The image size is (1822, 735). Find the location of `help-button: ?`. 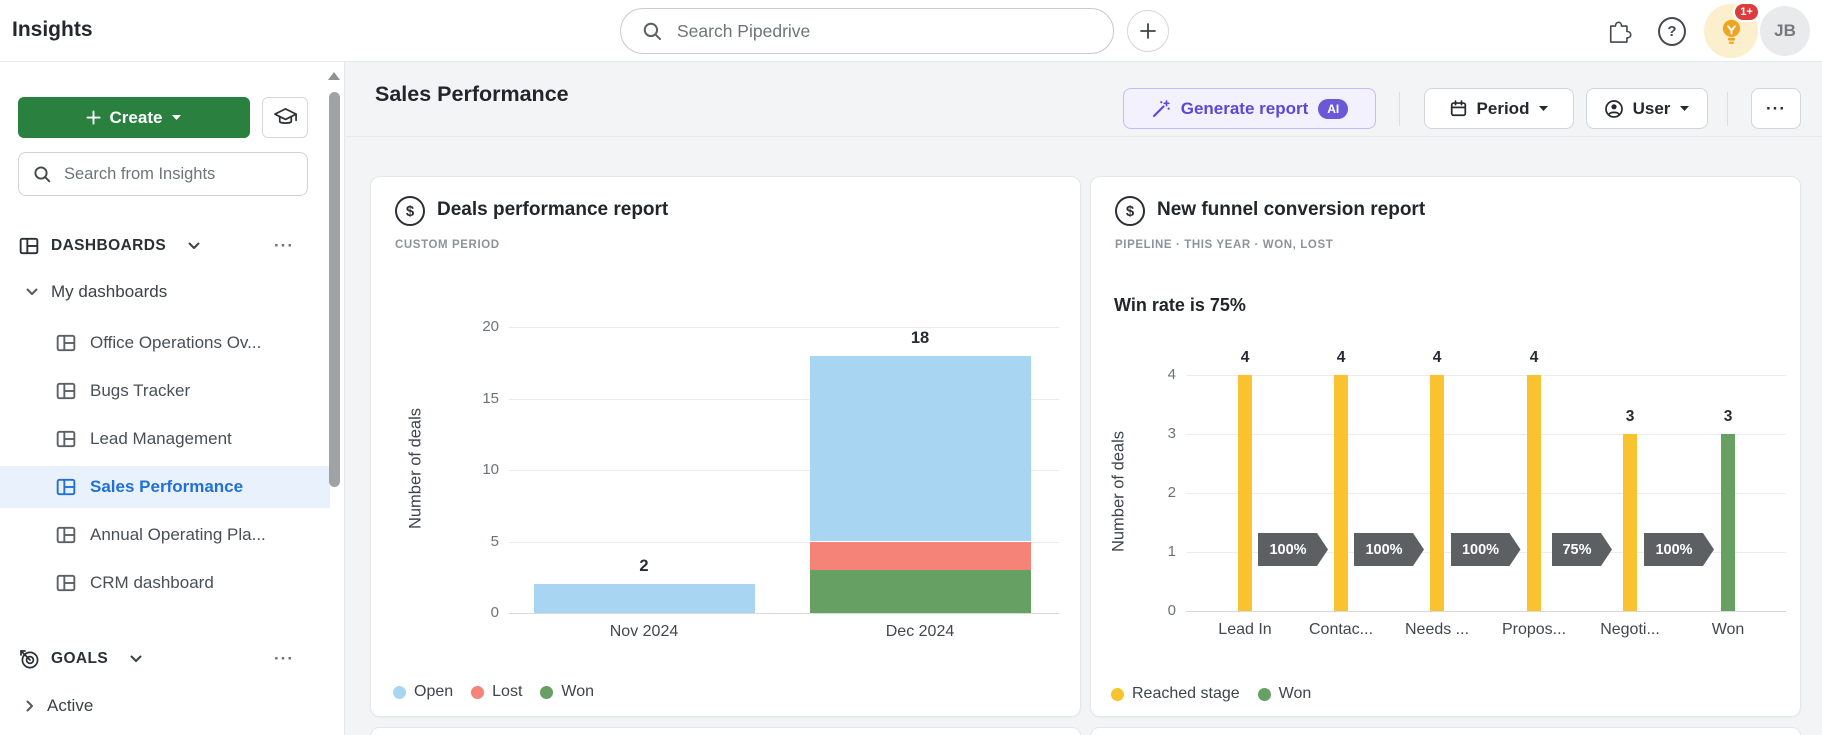

help-button: ? is located at coordinates (1672, 31).